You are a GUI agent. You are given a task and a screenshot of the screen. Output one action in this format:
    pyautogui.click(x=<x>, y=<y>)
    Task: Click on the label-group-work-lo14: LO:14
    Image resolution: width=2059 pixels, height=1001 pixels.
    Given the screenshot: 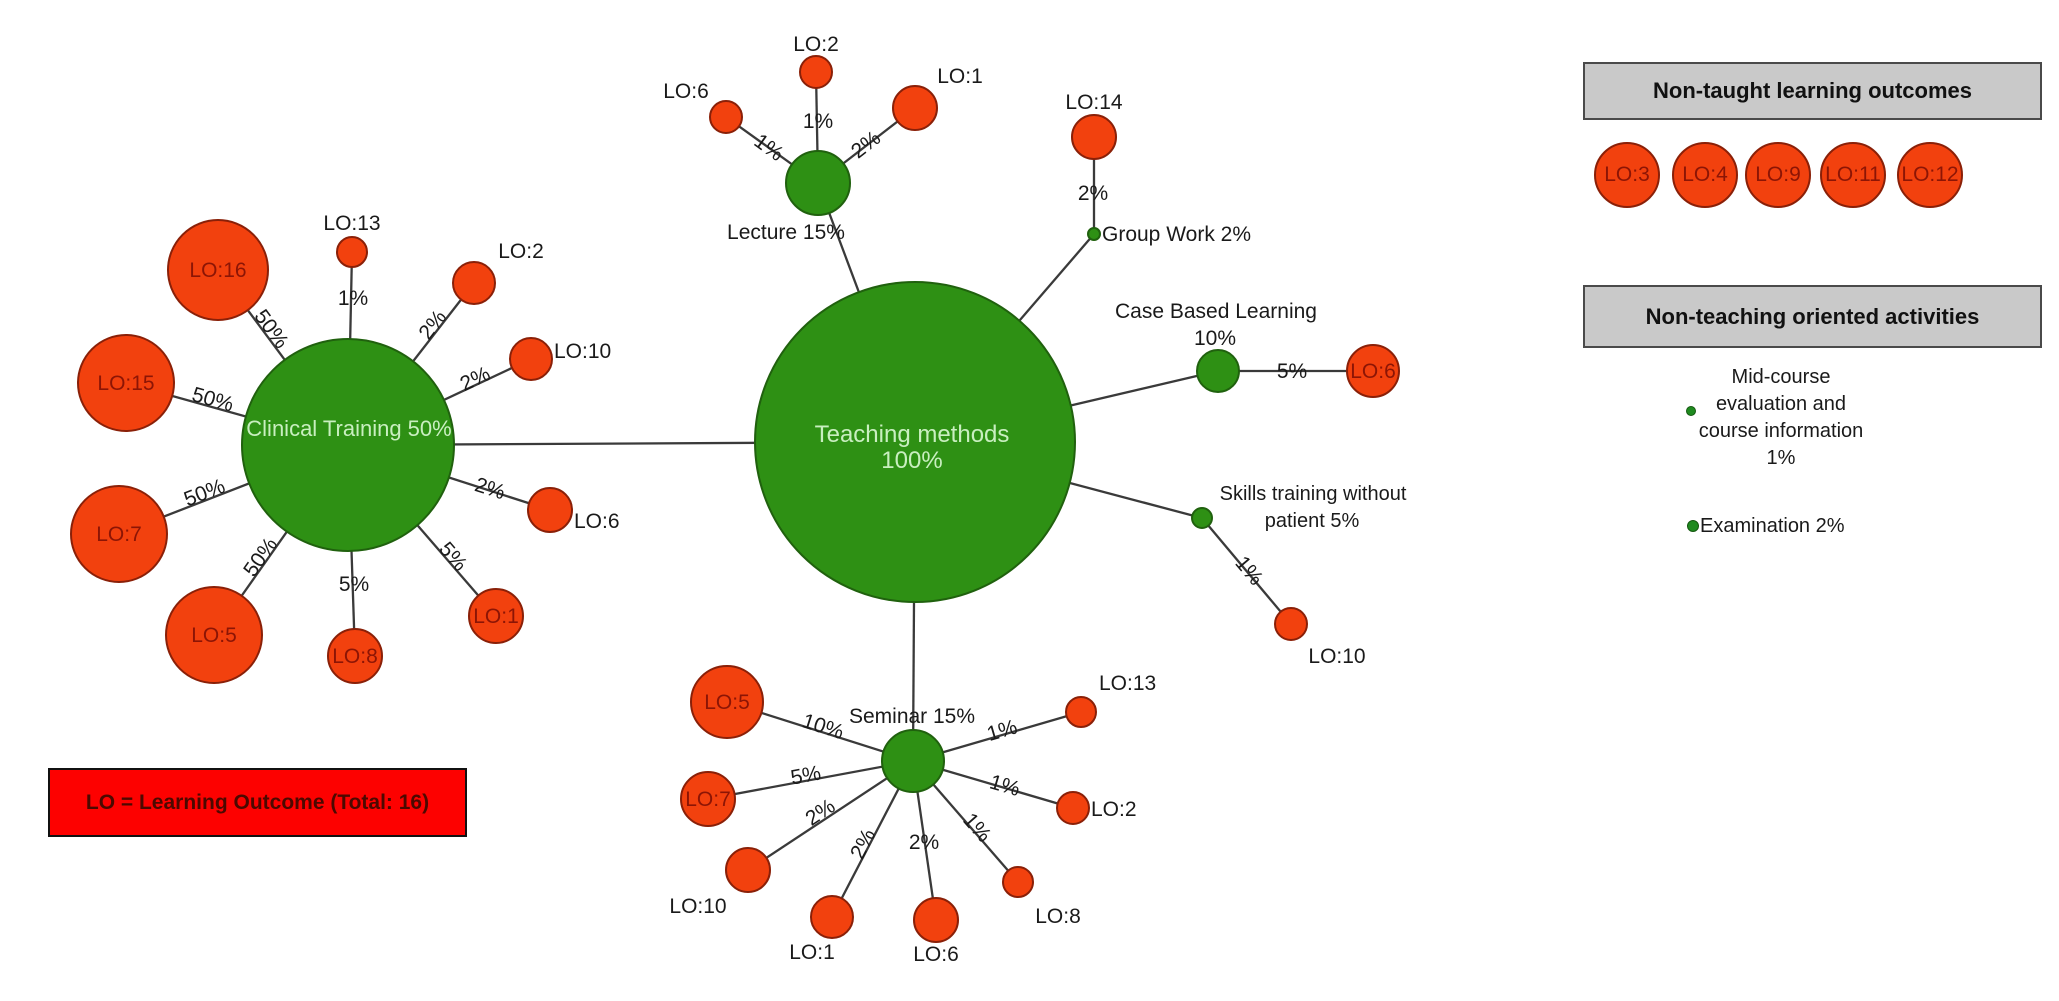 What is the action you would take?
    pyautogui.click(x=1094, y=102)
    